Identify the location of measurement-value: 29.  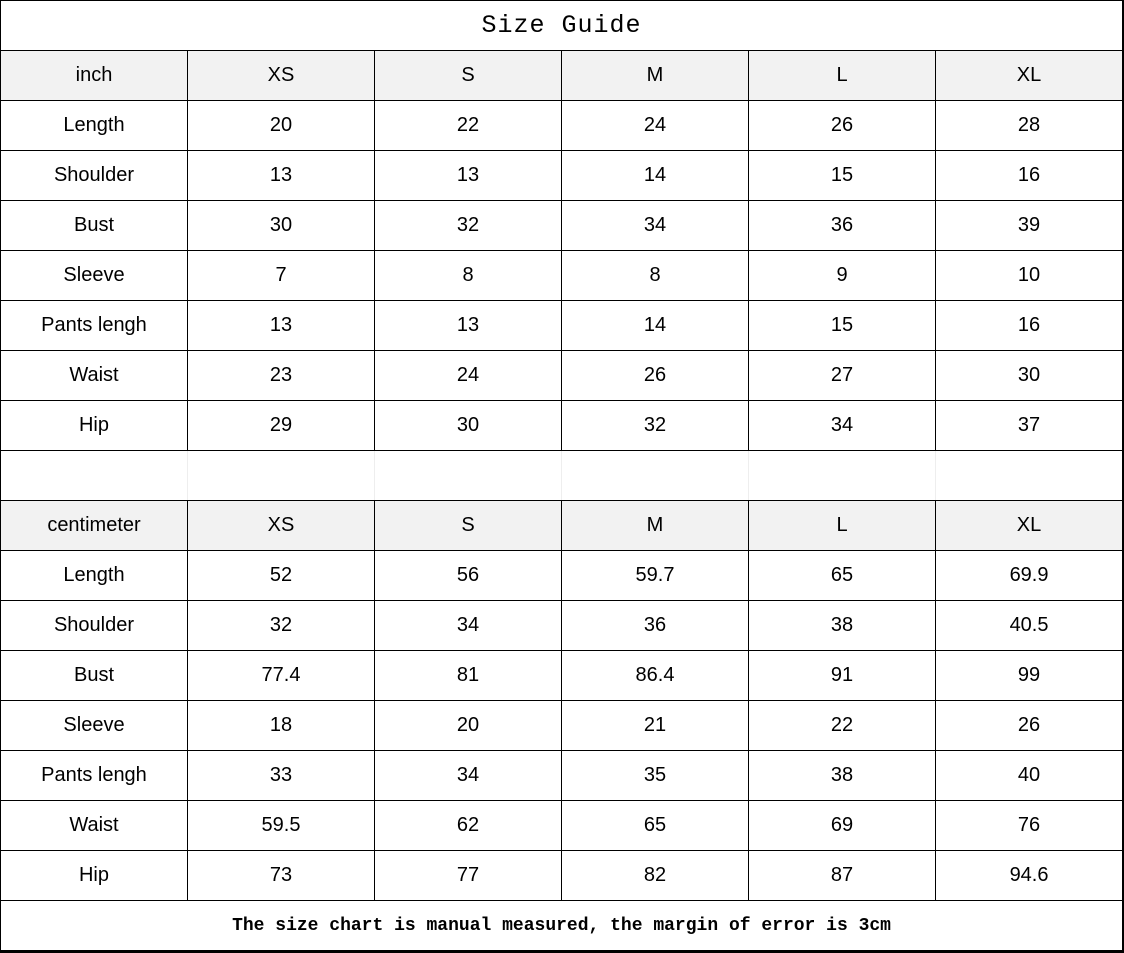
(281, 425).